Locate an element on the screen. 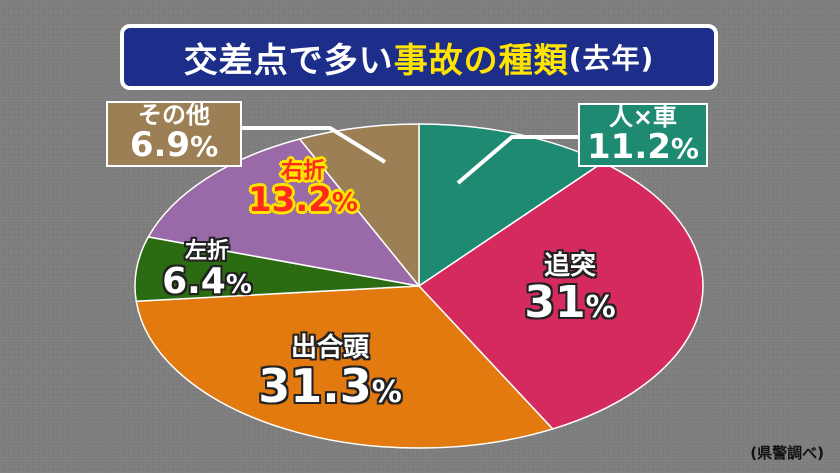  title-part-3: (去年) is located at coordinates (611, 58).